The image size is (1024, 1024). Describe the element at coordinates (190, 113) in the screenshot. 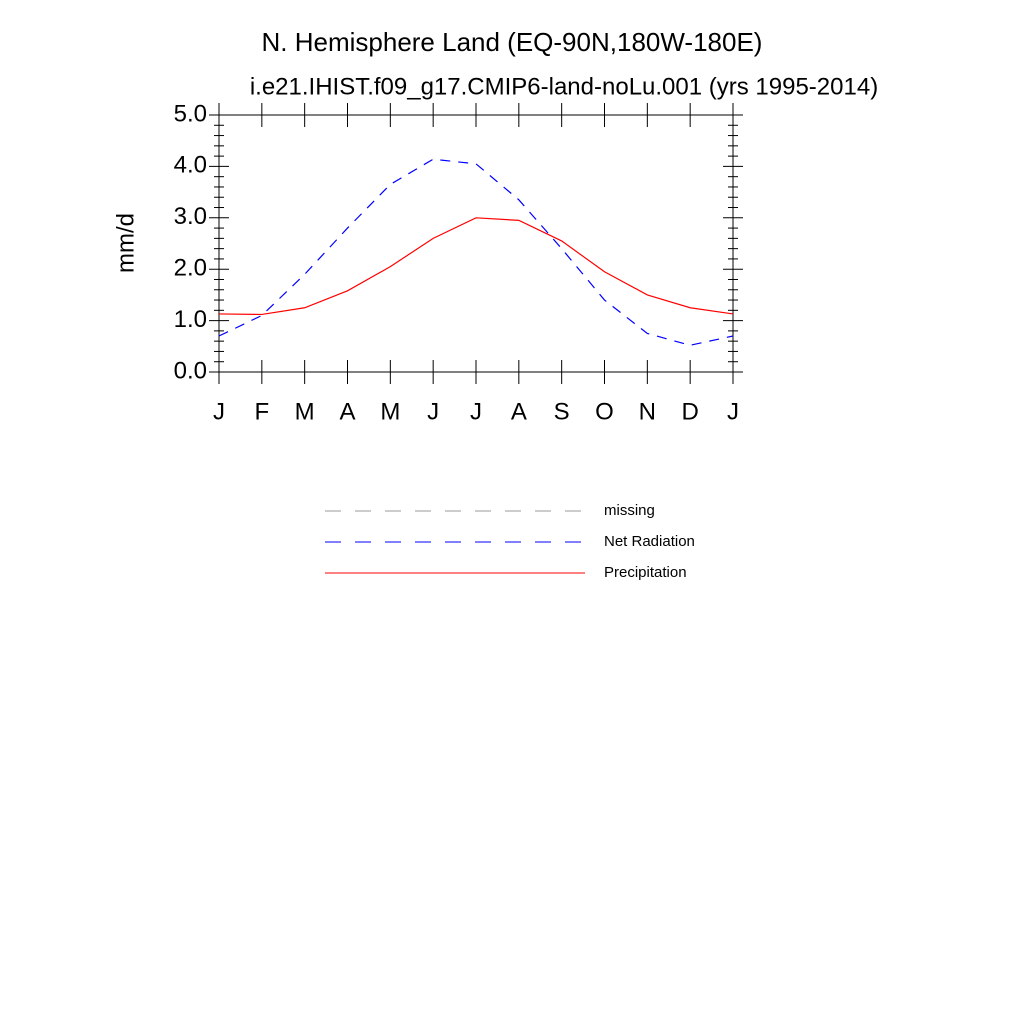

I see `y-tick-label: 5.0` at that location.